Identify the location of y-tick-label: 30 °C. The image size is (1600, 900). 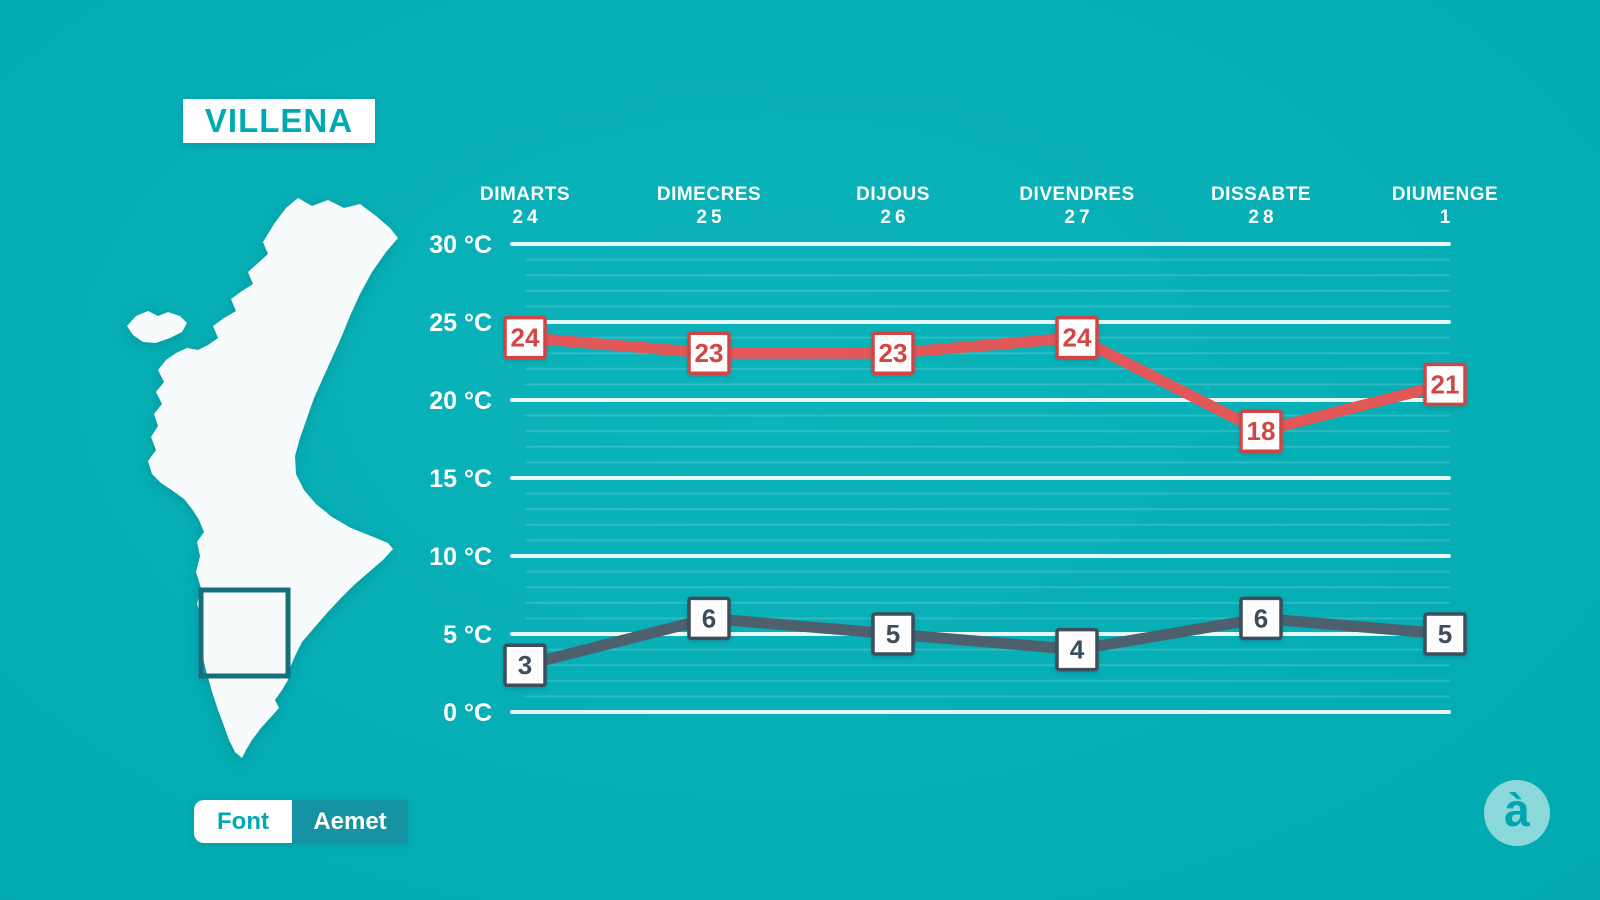
(460, 245).